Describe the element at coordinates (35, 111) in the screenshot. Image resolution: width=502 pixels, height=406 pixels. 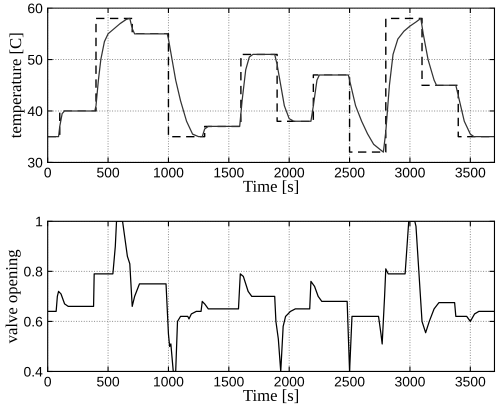
I see `y-tick-label: 40` at that location.